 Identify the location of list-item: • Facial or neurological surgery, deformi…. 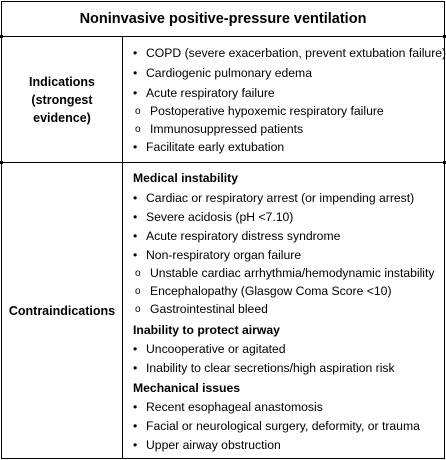
(276, 426).